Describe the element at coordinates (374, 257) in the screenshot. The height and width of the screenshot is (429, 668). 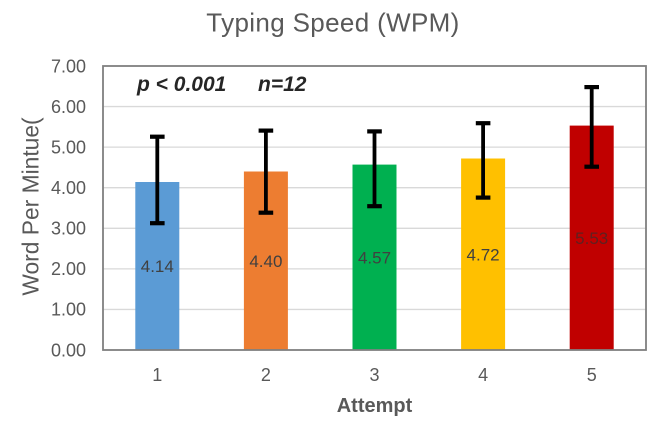
I see `svg-text: 4.57` at that location.